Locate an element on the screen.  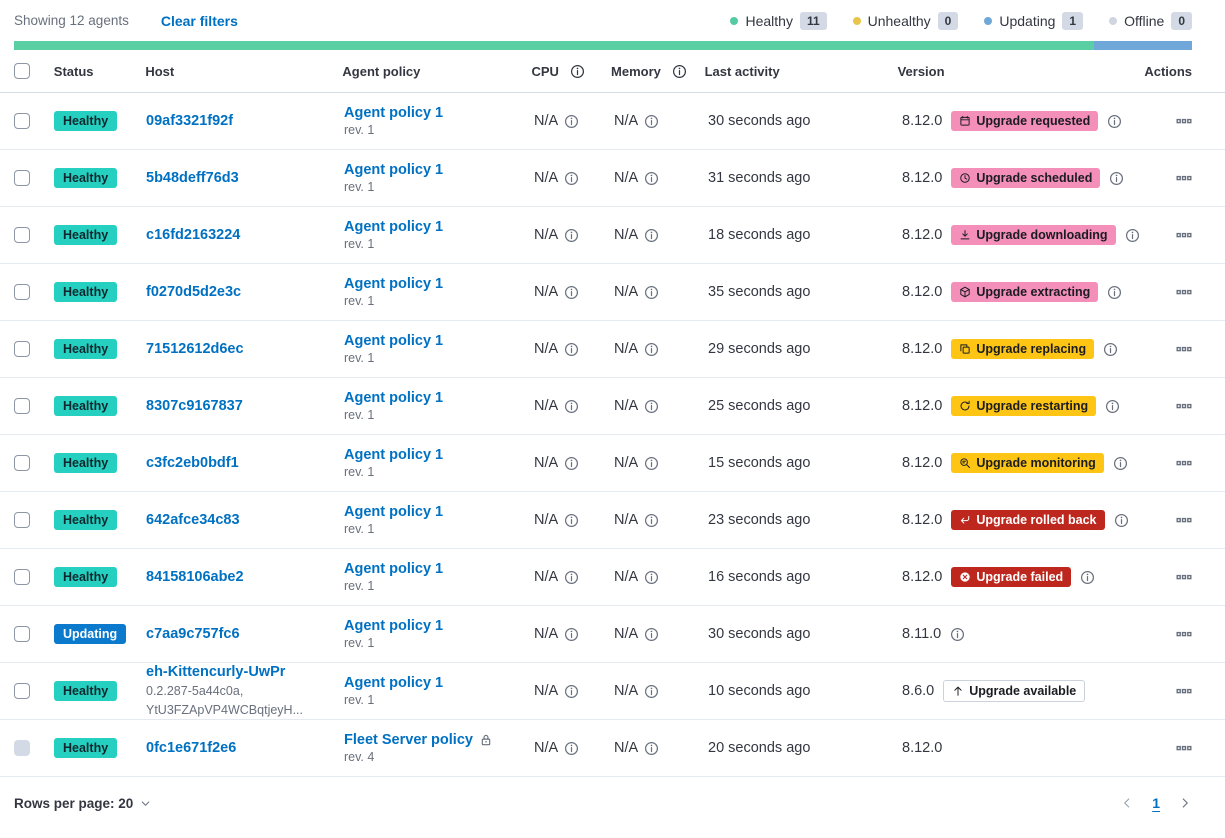
clear-filters-link: Clear filters is located at coordinates (199, 20).